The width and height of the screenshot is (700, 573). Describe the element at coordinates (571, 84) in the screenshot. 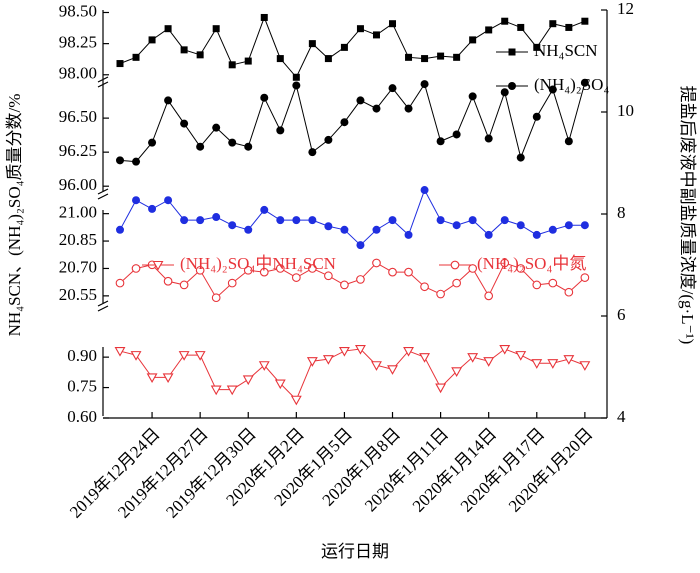

I see `legend-label: (NH₄)₂SO₄` at that location.